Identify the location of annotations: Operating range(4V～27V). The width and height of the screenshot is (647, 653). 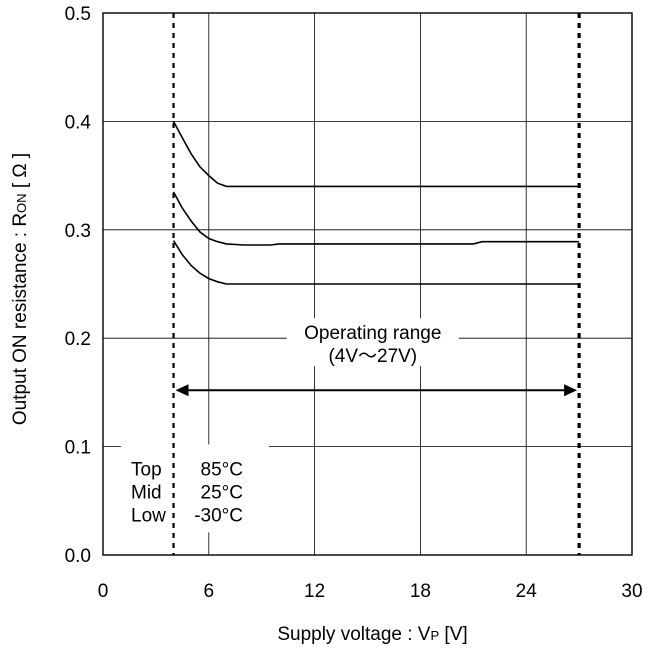
(376, 357).